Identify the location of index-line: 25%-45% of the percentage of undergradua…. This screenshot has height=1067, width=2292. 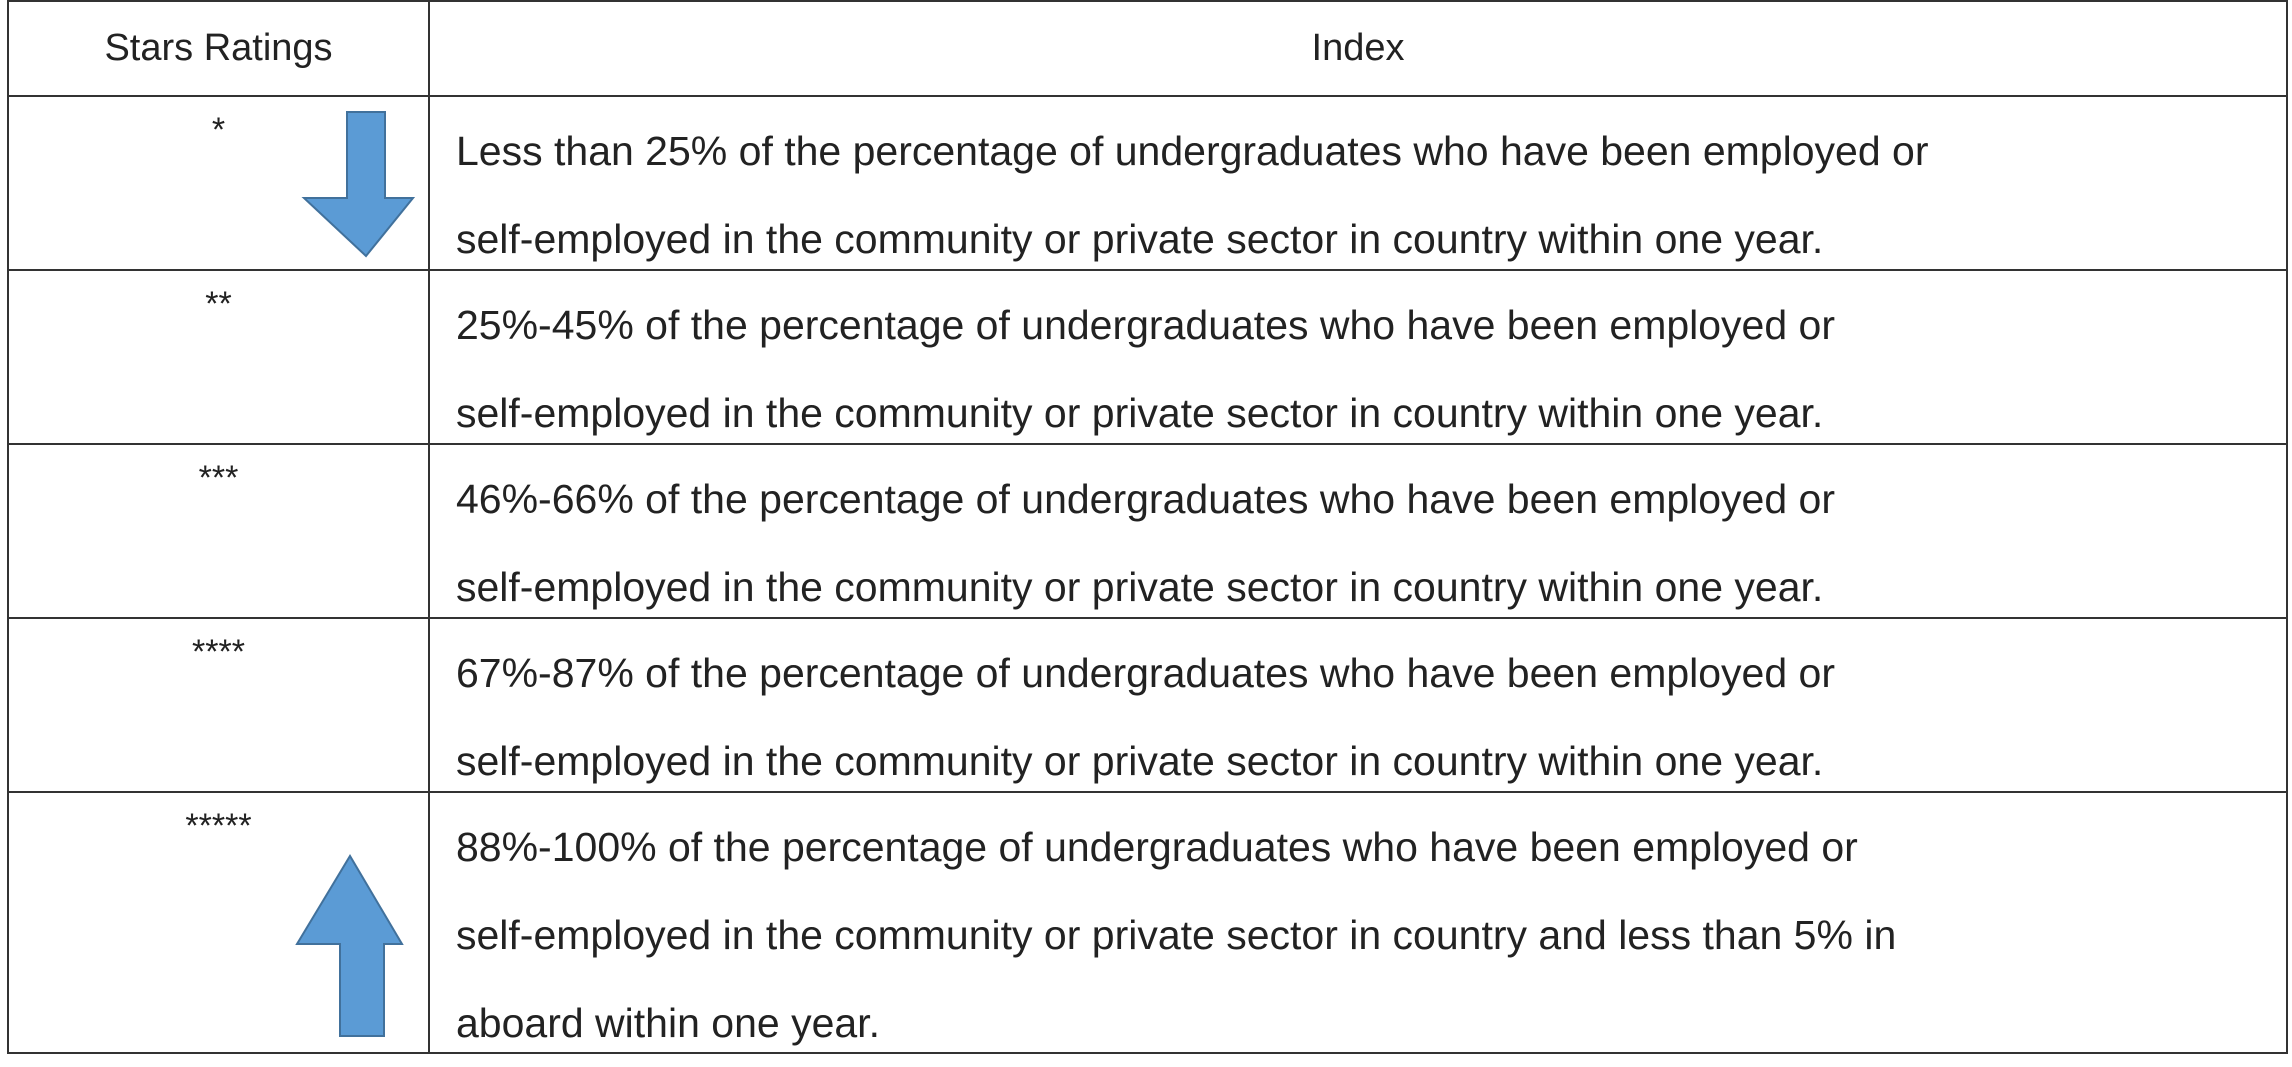
(1146, 325).